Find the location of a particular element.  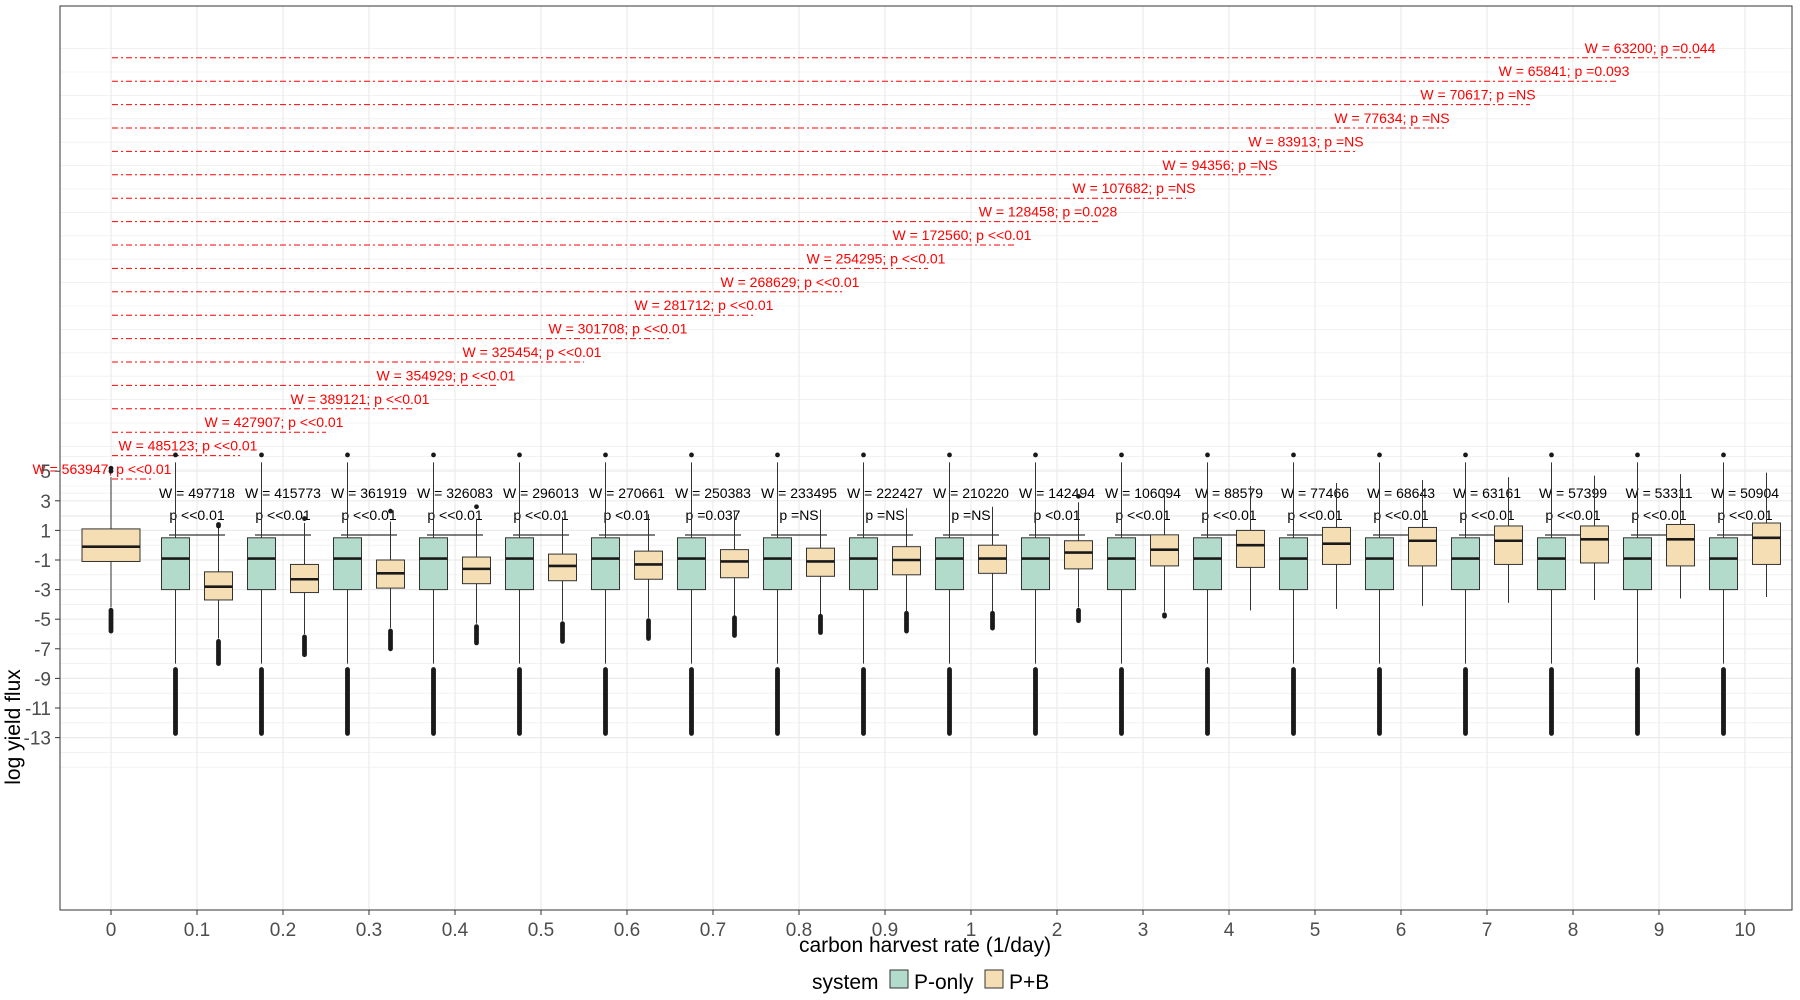

legend: system P-only P+B is located at coordinates (930, 981).